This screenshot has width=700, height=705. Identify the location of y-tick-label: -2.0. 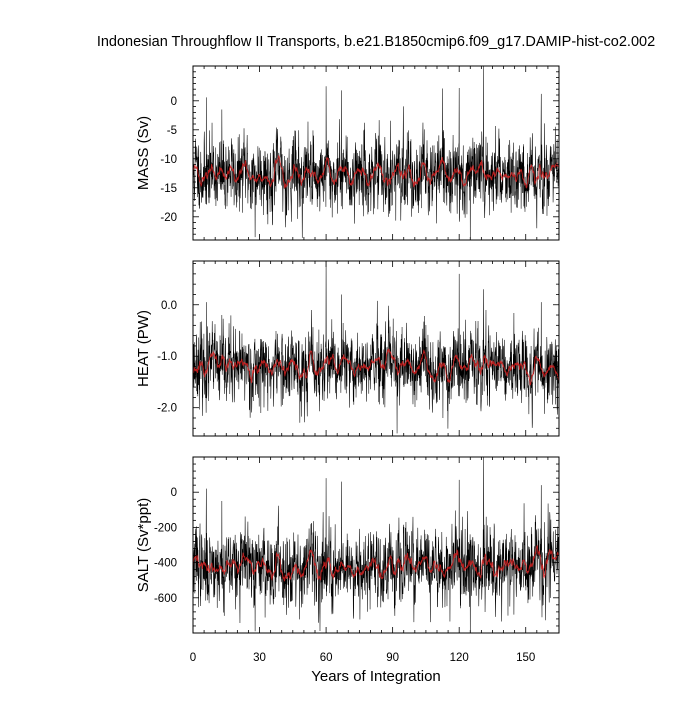
(167, 409).